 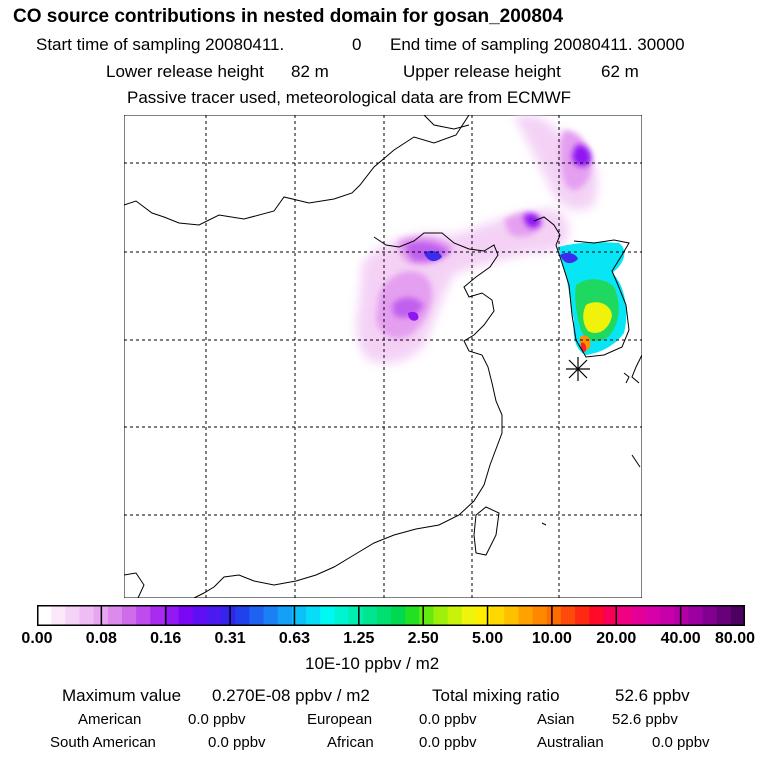 I want to click on plume-purple, so click(x=425, y=285).